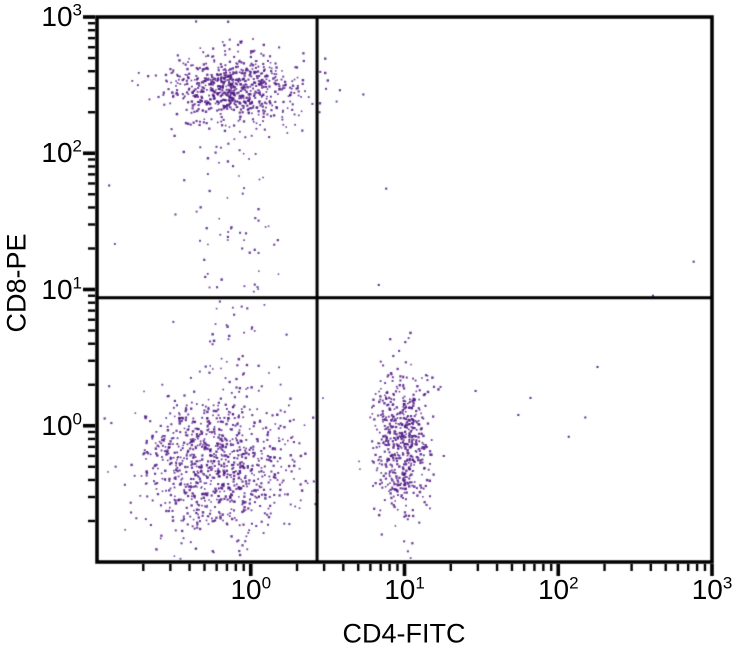  What do you see at coordinates (712, 589) in the screenshot?
I see `x-tick-label-10e3: 10³` at bounding box center [712, 589].